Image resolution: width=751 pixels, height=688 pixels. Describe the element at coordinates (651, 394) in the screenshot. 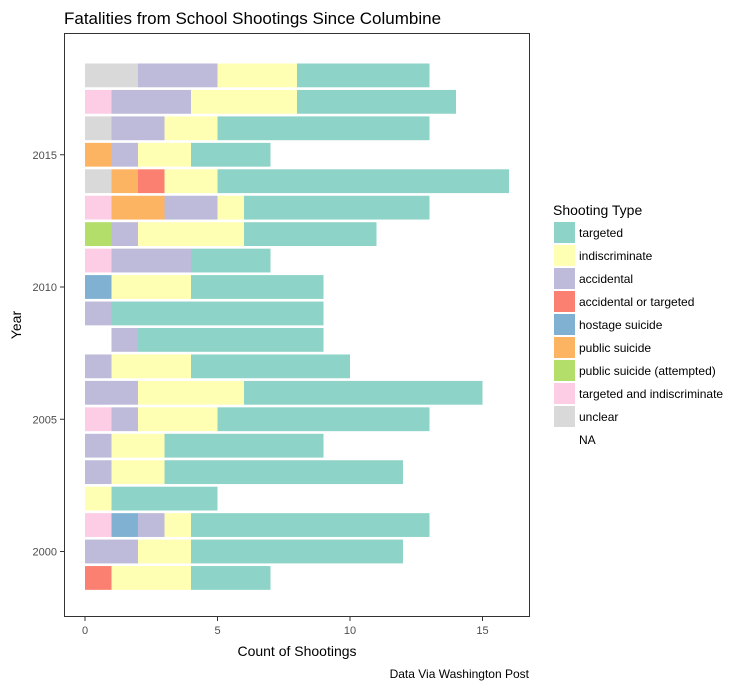

I see `legend-label: targeted and indiscriminate` at that location.